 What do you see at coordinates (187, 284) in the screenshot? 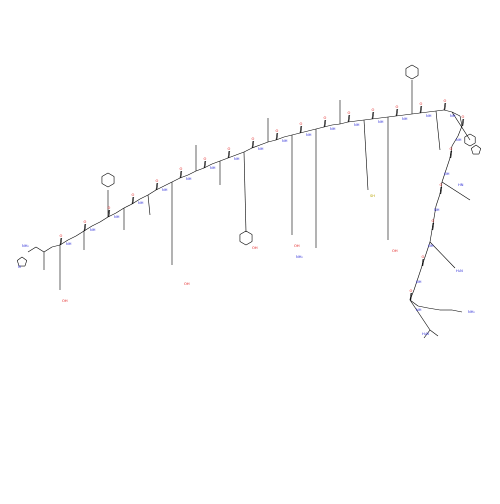
I see `asp-acid-label: OH` at bounding box center [187, 284].